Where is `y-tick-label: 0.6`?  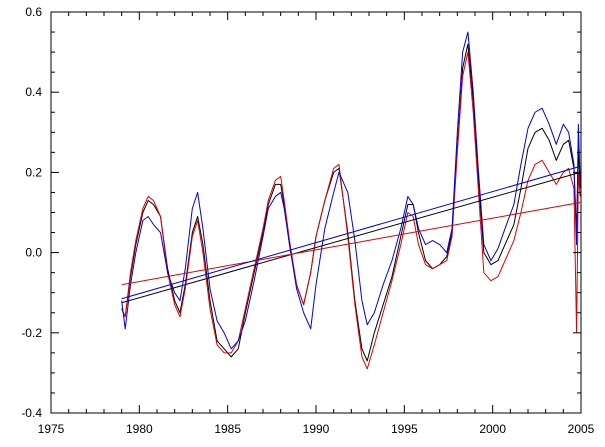
y-tick-label: 0.6 is located at coordinates (33, 12).